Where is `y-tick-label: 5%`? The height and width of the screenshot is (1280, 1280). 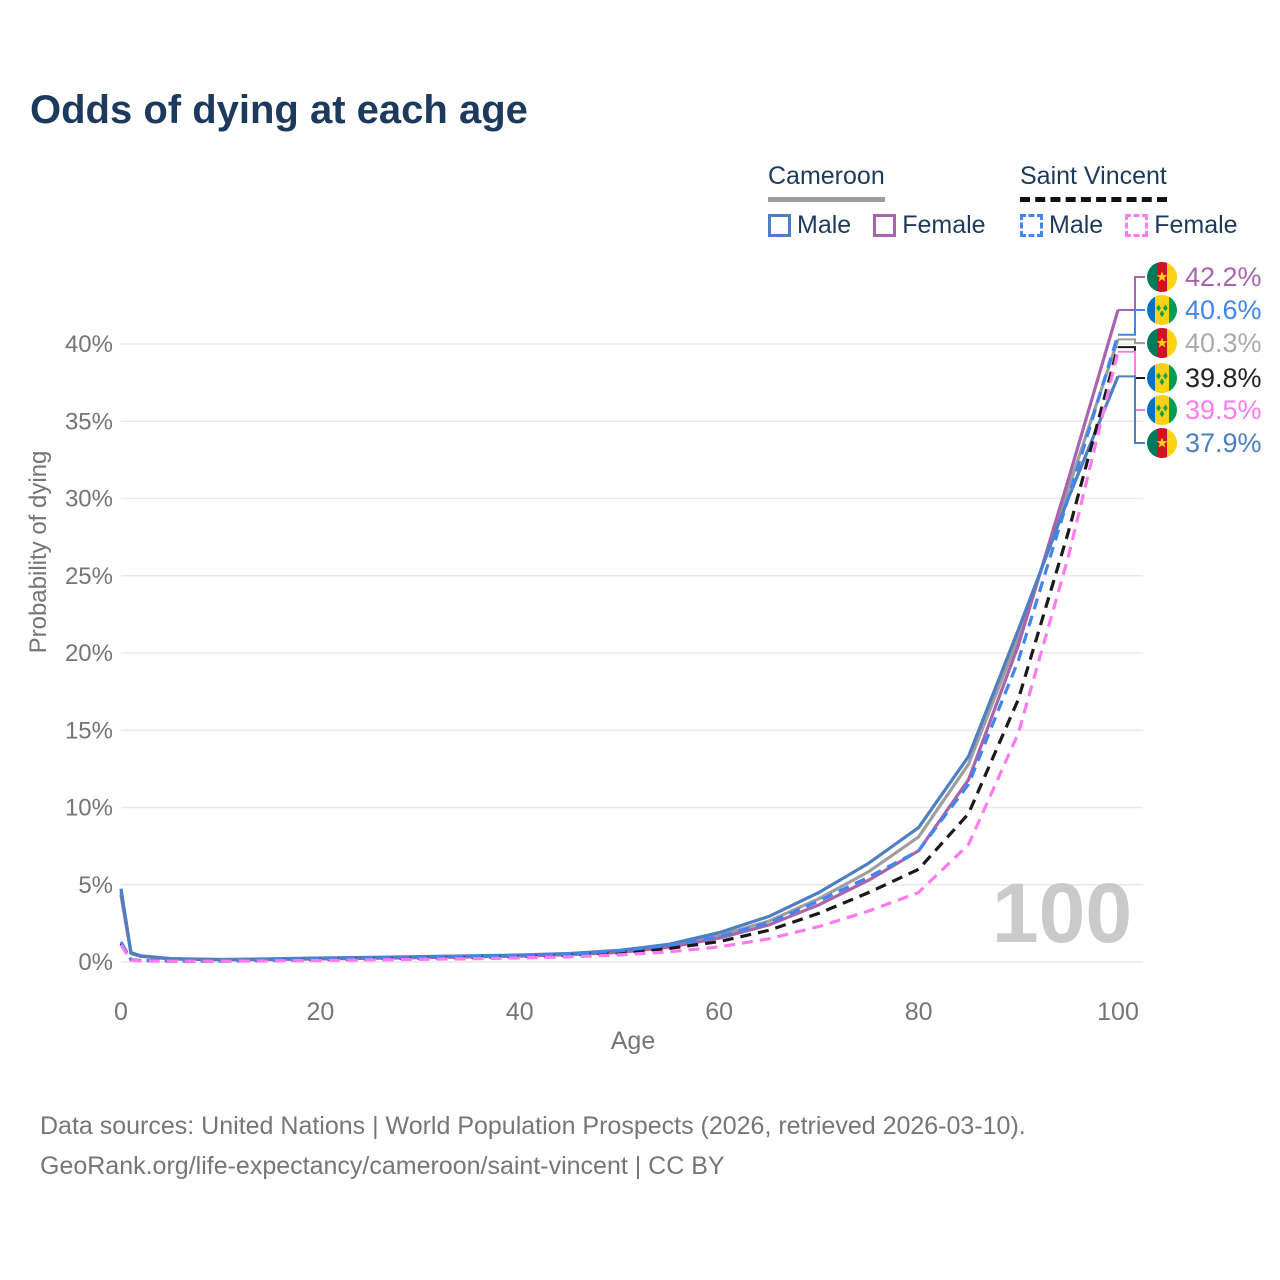 y-tick-label: 5% is located at coordinates (95, 885).